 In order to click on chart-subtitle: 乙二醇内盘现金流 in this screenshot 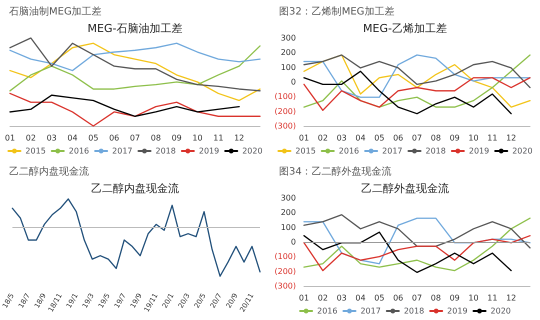, I will do `click(49, 172)`.